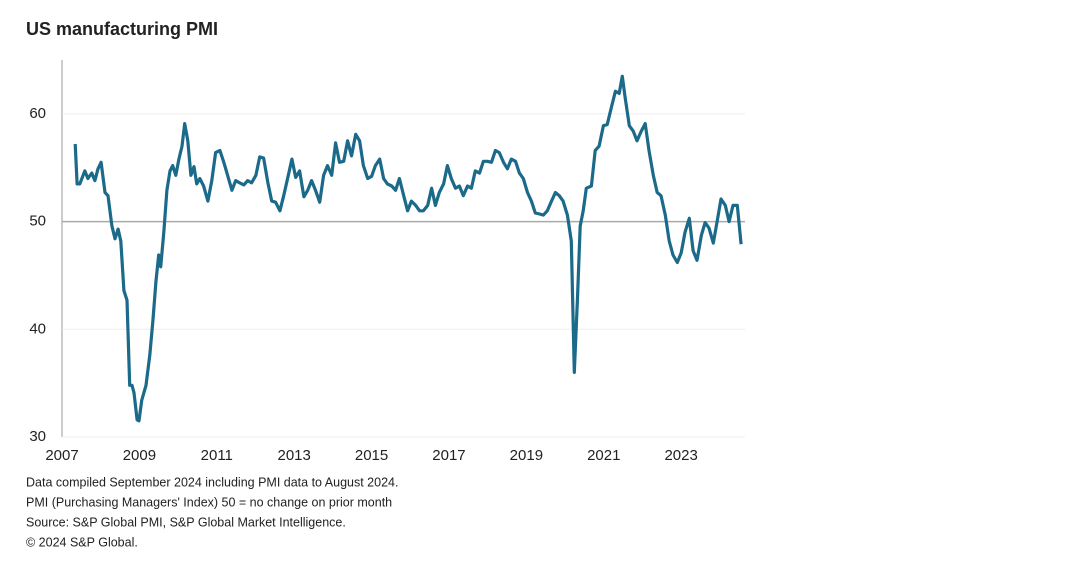 This screenshot has height=574, width=1080. Describe the element at coordinates (603, 455) in the screenshot. I see `x-tick-label: 2021` at that location.